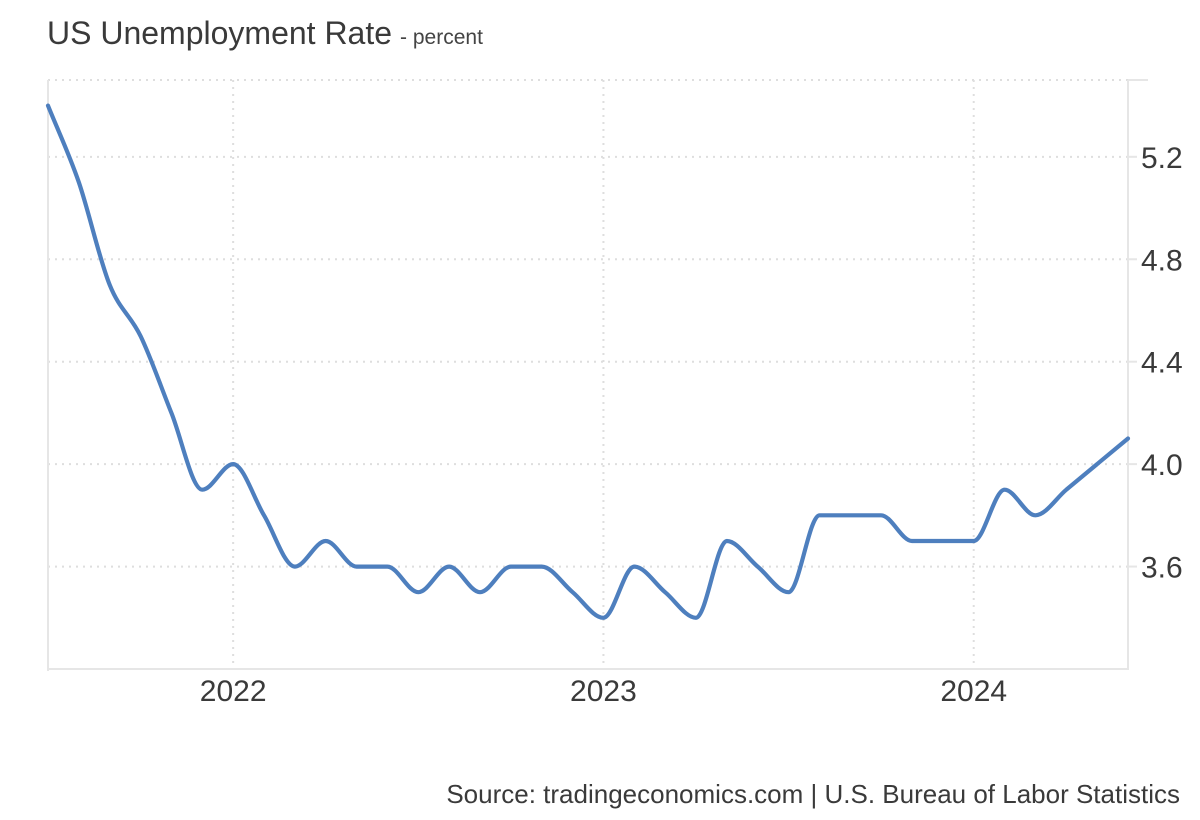 This screenshot has height=820, width=1200. Describe the element at coordinates (1162, 158) in the screenshot. I see `y-tick-label: 5.2` at that location.